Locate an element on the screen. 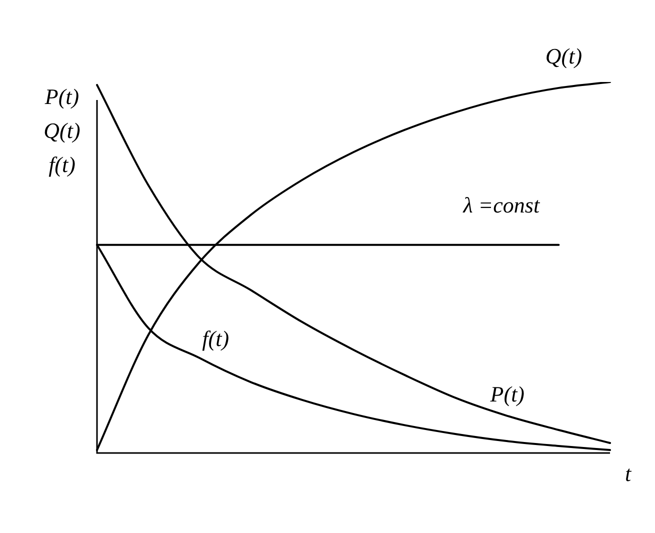 Image resolution: width=655 pixels, height=533 pixels. series-label: λ =const is located at coordinates (501, 205).